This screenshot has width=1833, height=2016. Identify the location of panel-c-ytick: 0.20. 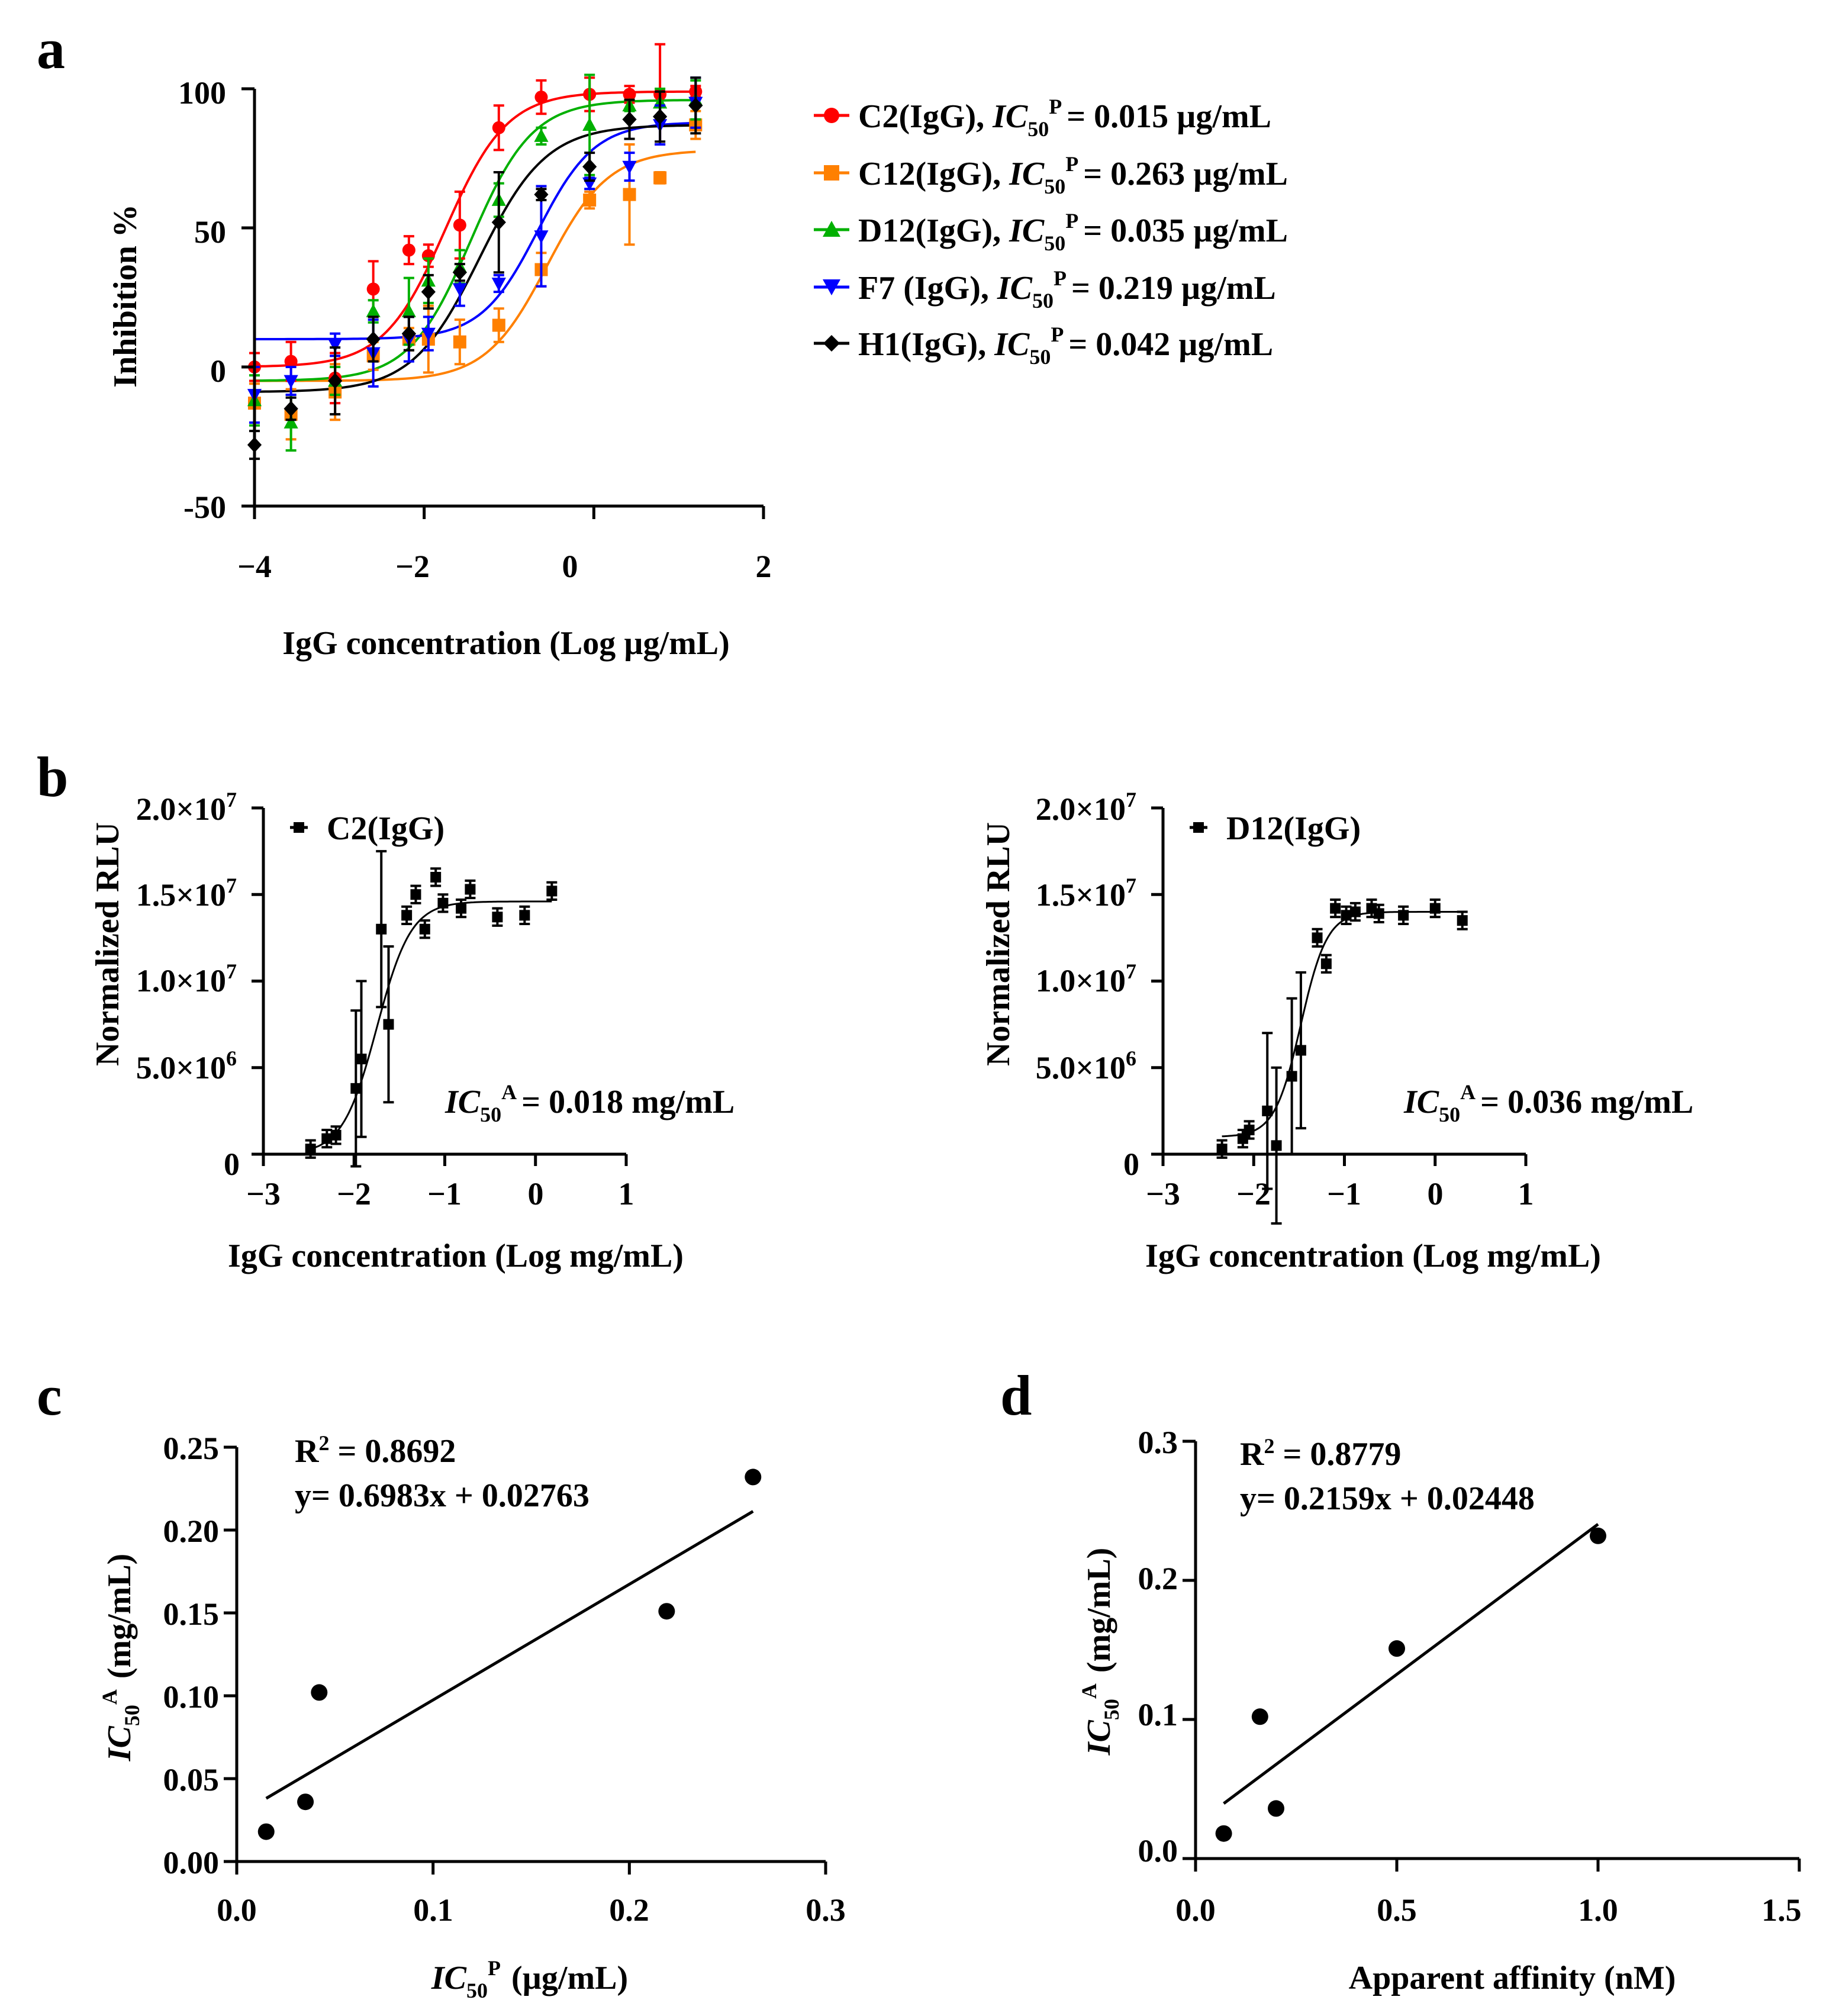
(192, 1531).